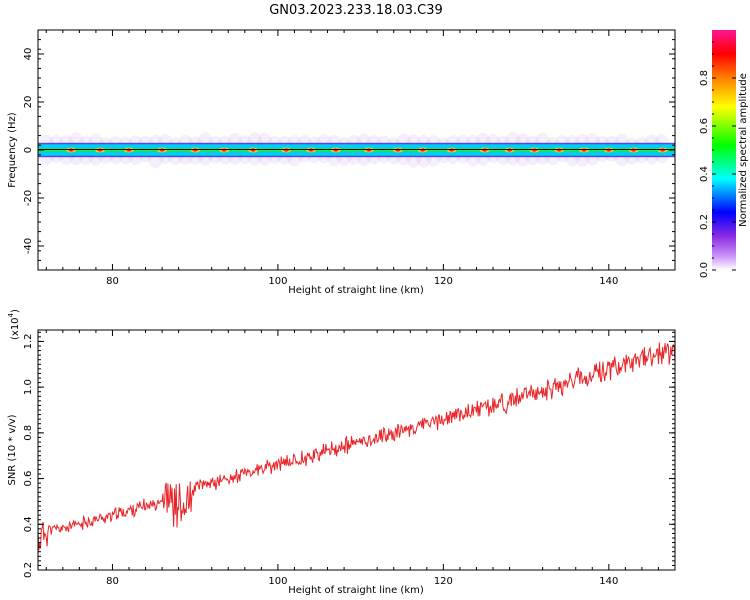  I want to click on snr-ylabel: SNR (10 * v/v), so click(12, 449).